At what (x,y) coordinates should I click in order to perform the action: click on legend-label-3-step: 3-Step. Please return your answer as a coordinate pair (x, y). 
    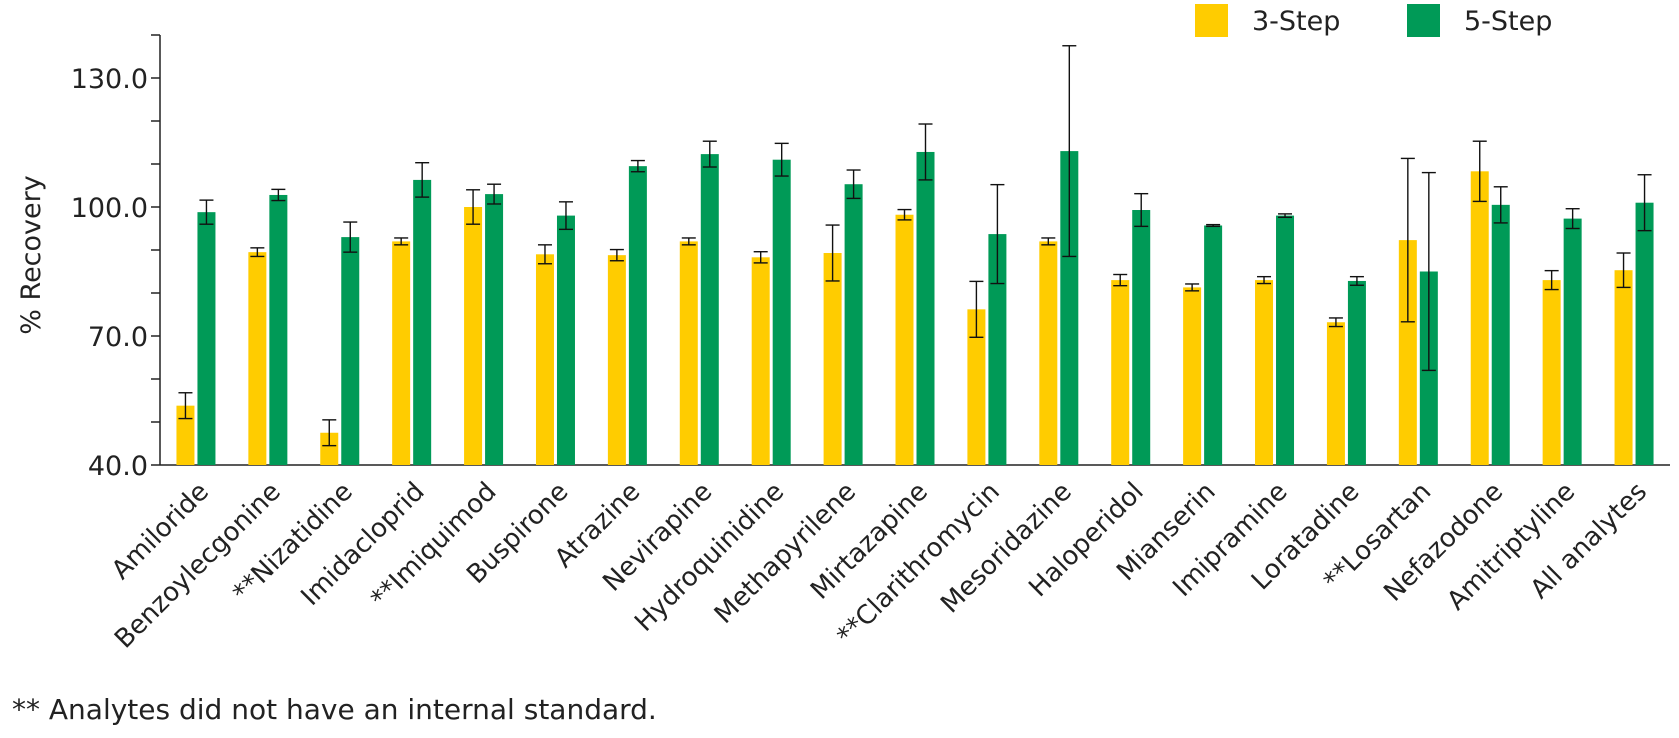
    Looking at the image, I should click on (1296, 21).